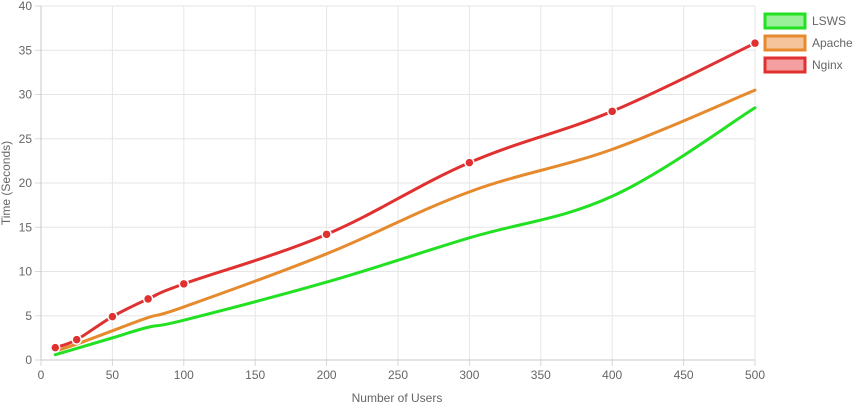 This screenshot has height=406, width=862. I want to click on x-tick-label: 450, so click(684, 375).